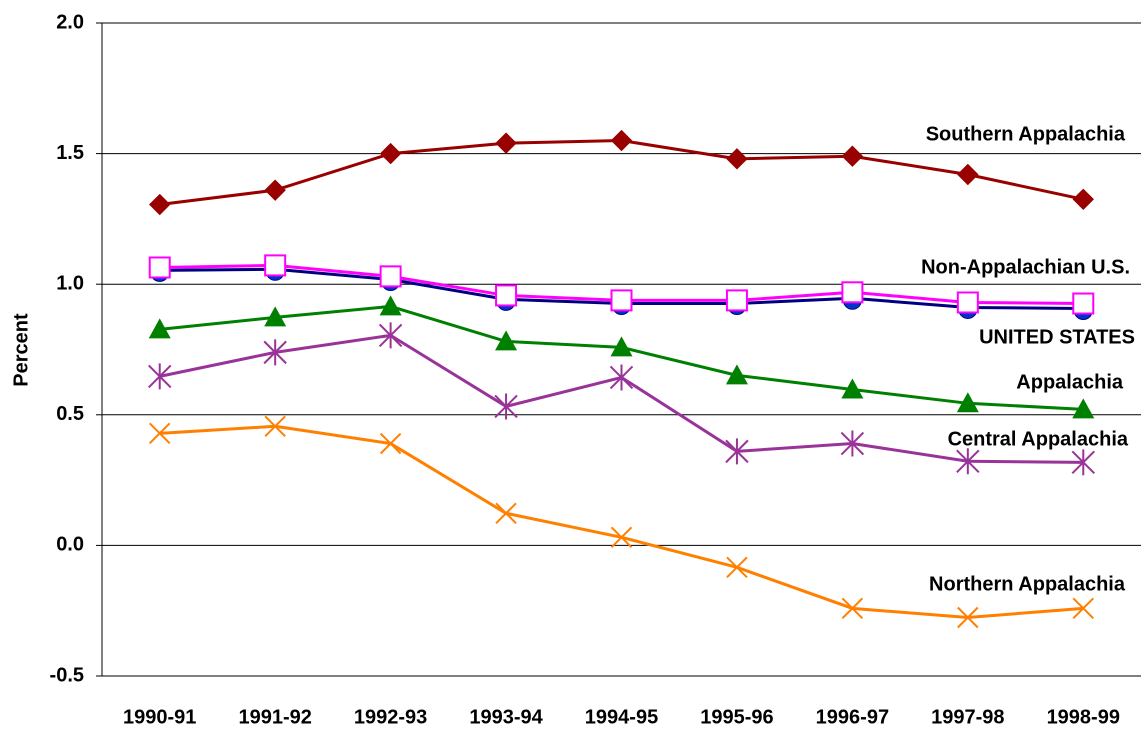 The width and height of the screenshot is (1141, 734). What do you see at coordinates (70, 153) in the screenshot?
I see `y-tick-label: 1.5` at bounding box center [70, 153].